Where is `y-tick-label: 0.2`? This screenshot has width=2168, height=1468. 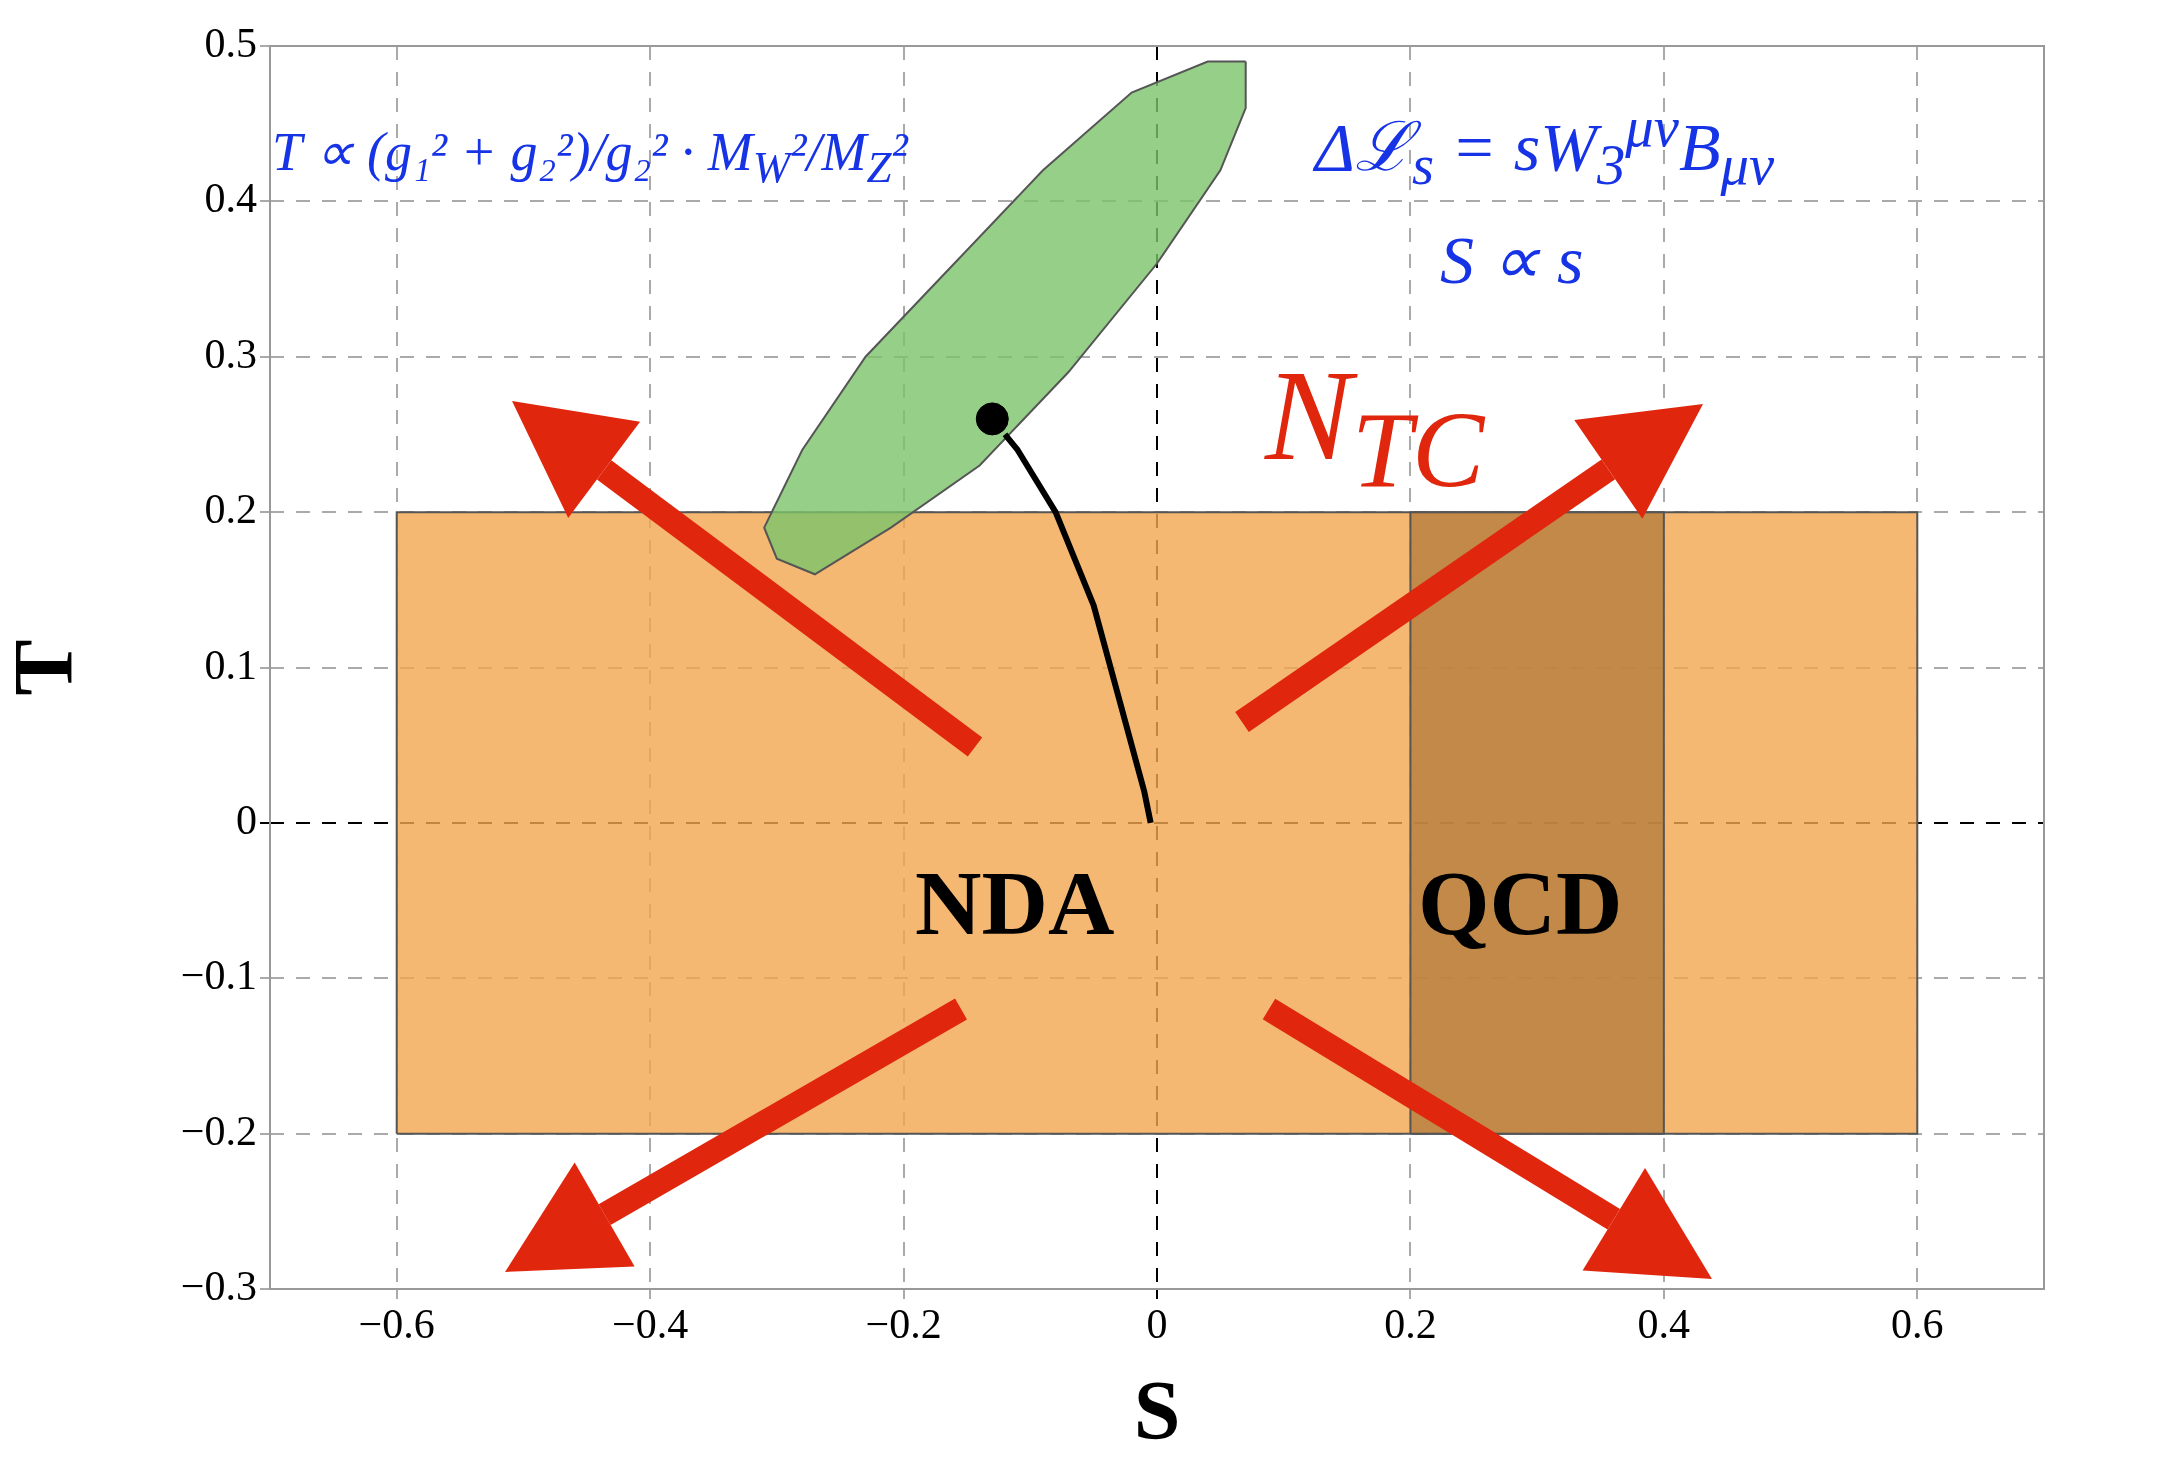 y-tick-label: 0.2 is located at coordinates (230, 509).